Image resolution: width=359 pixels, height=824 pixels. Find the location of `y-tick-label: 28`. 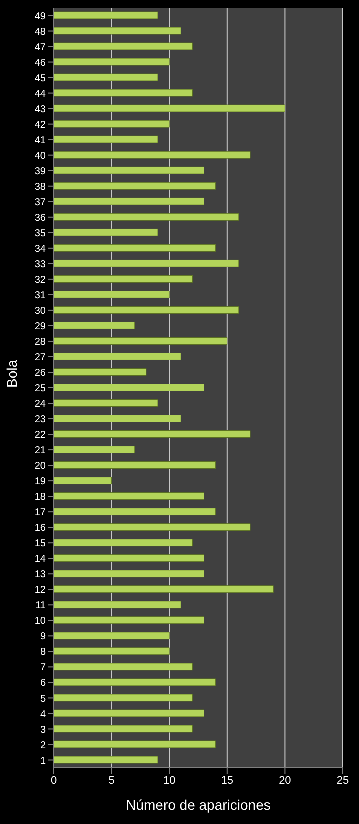

y-tick-label: 28 is located at coordinates (40, 342).